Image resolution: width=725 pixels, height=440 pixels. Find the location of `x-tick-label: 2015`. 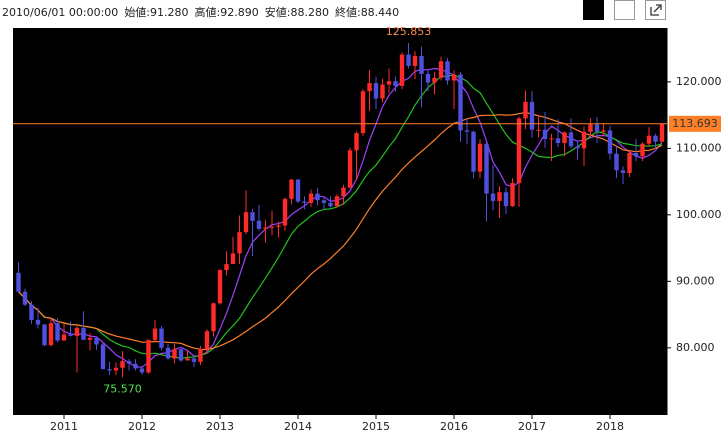

x-tick-label: 2015 is located at coordinates (376, 426).